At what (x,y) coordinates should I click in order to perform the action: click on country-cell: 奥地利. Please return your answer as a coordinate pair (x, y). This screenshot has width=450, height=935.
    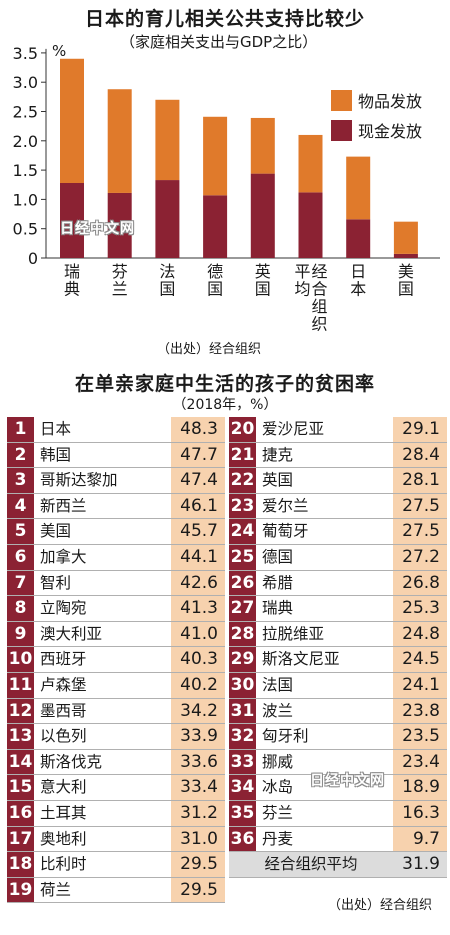
    Looking at the image, I should click on (103, 839).